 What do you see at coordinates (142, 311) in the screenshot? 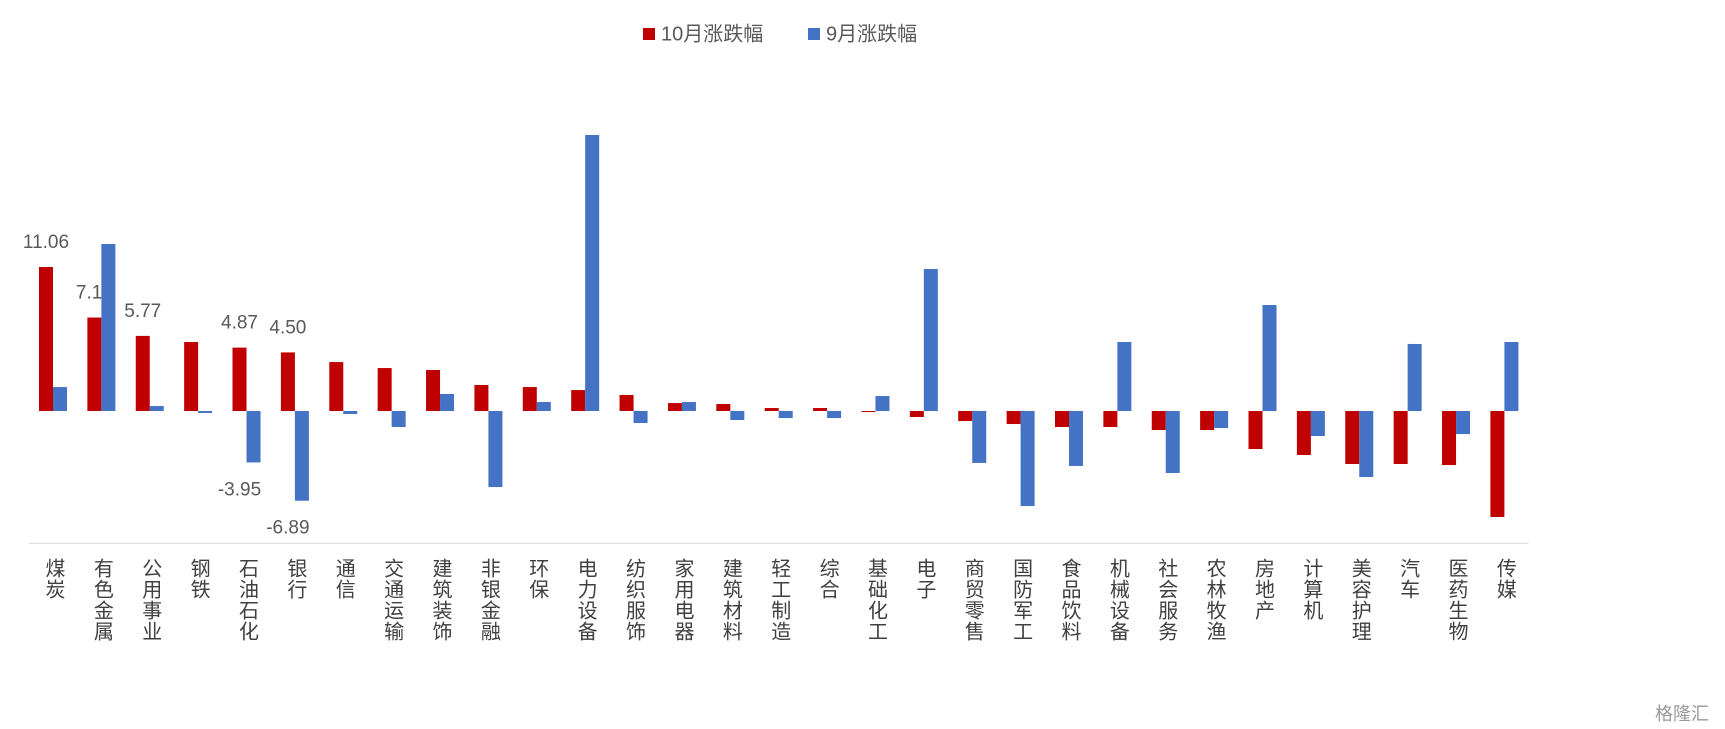
I see `data-label: 5.77` at bounding box center [142, 311].